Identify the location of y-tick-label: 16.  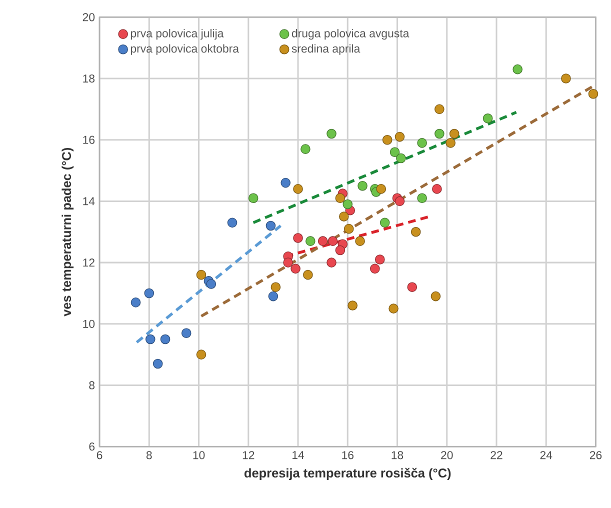
(89, 140).